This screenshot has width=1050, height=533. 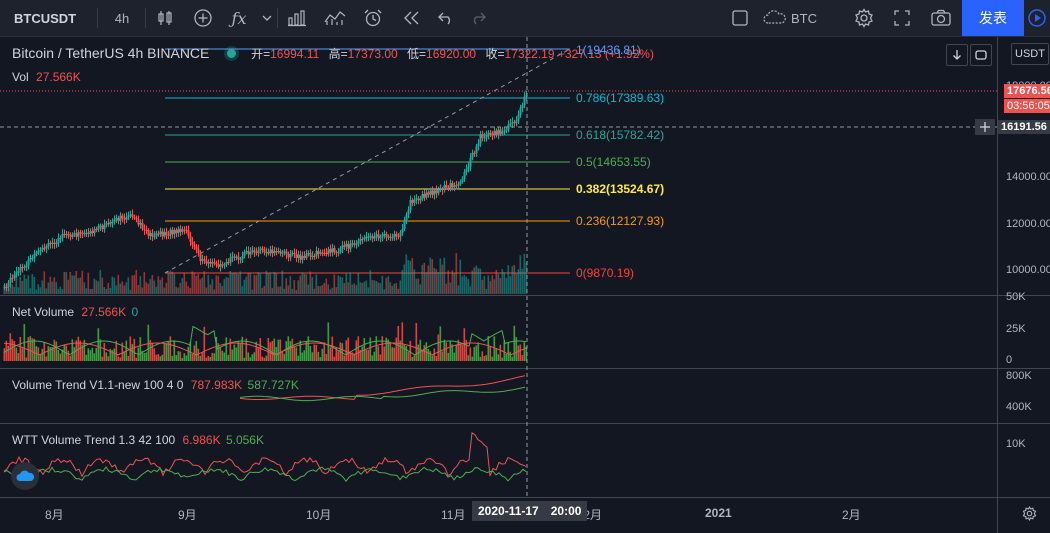 I want to click on axis-settings-button, so click(x=1029, y=513).